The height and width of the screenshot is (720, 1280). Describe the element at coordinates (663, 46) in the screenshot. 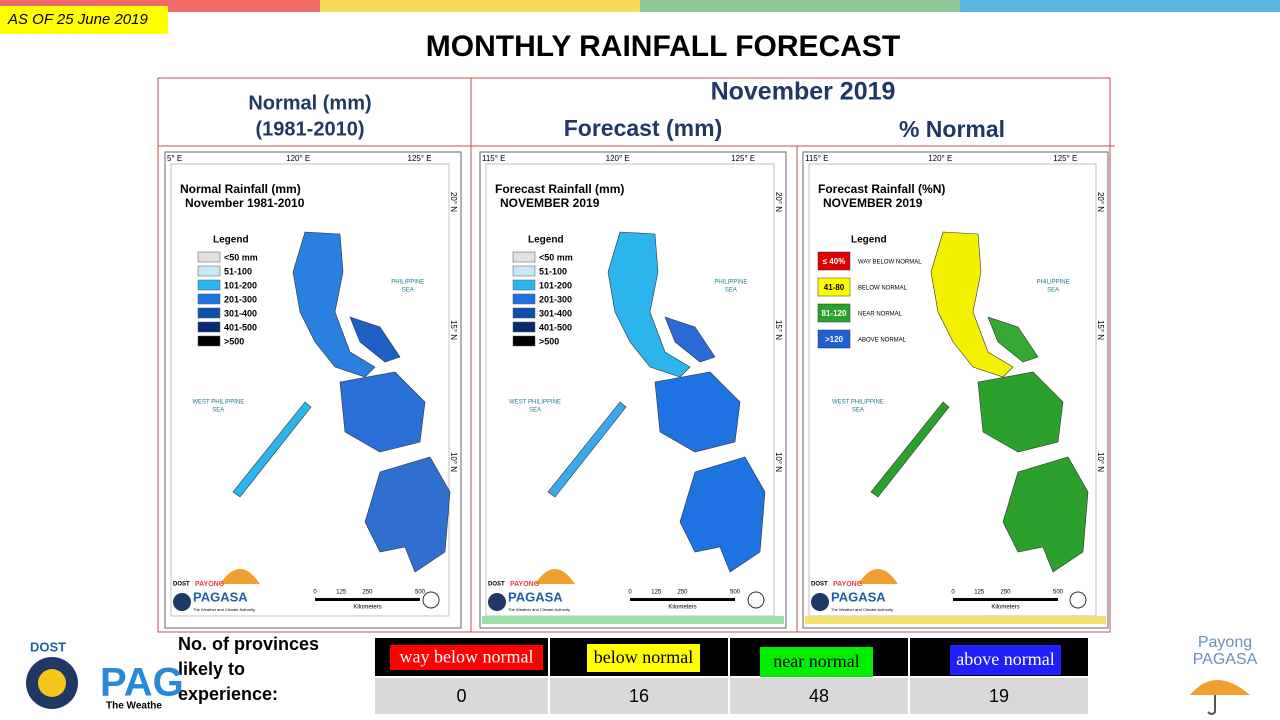

I see `slide-title: MONTHLY RAINFALL FORECAST` at that location.